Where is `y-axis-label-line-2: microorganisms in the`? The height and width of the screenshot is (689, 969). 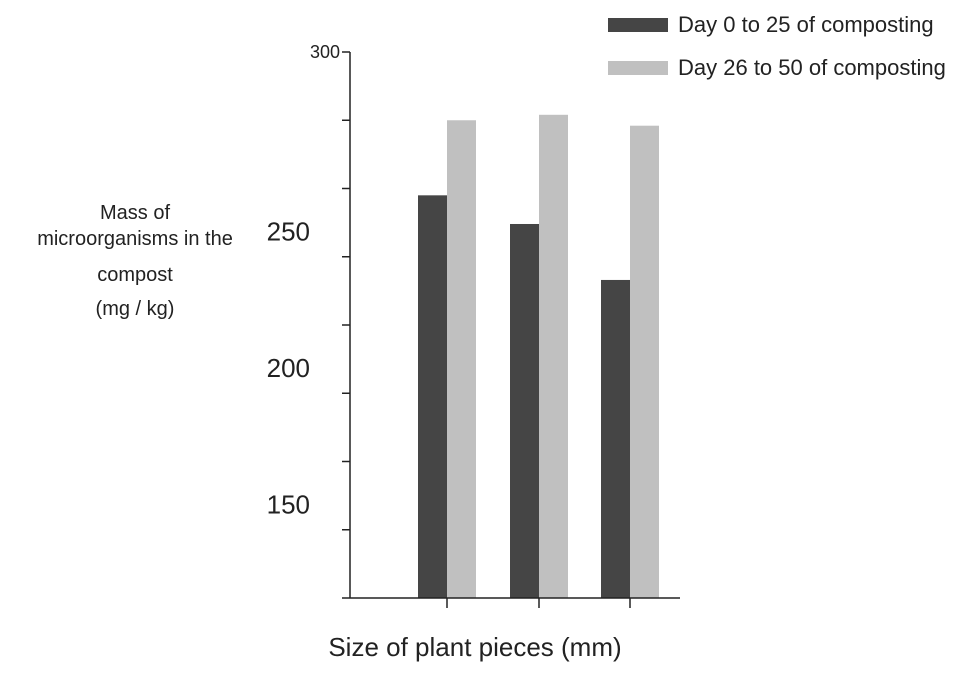
y-axis-label-line-2: microorganisms in the is located at coordinates (135, 239).